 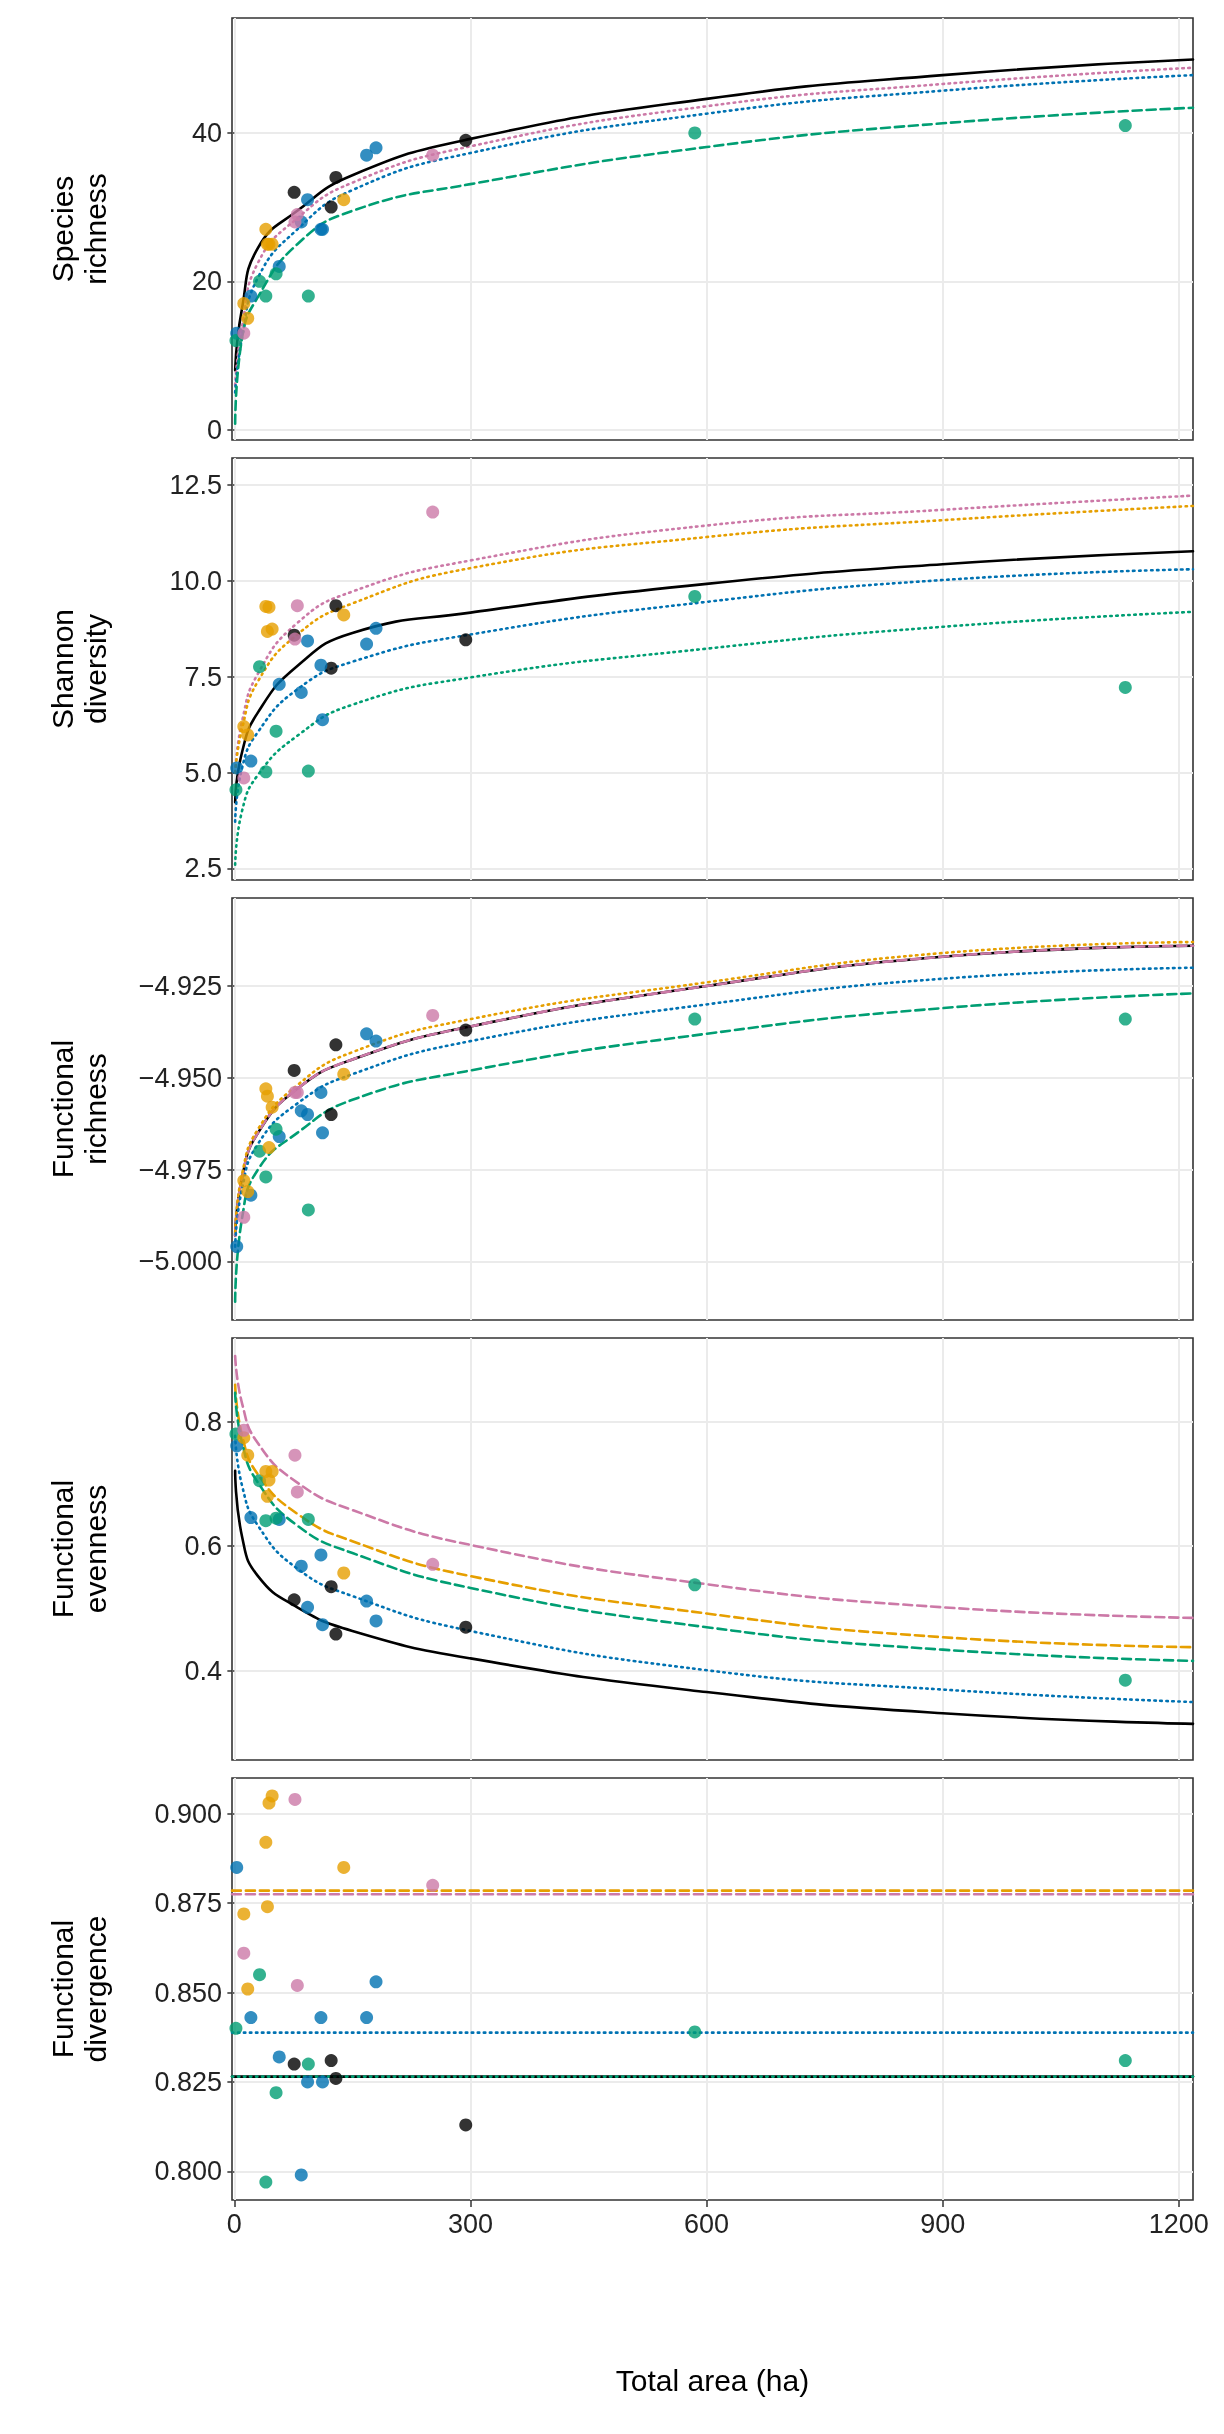 I want to click on y-tick-label: 12.5, so click(x=195, y=484).